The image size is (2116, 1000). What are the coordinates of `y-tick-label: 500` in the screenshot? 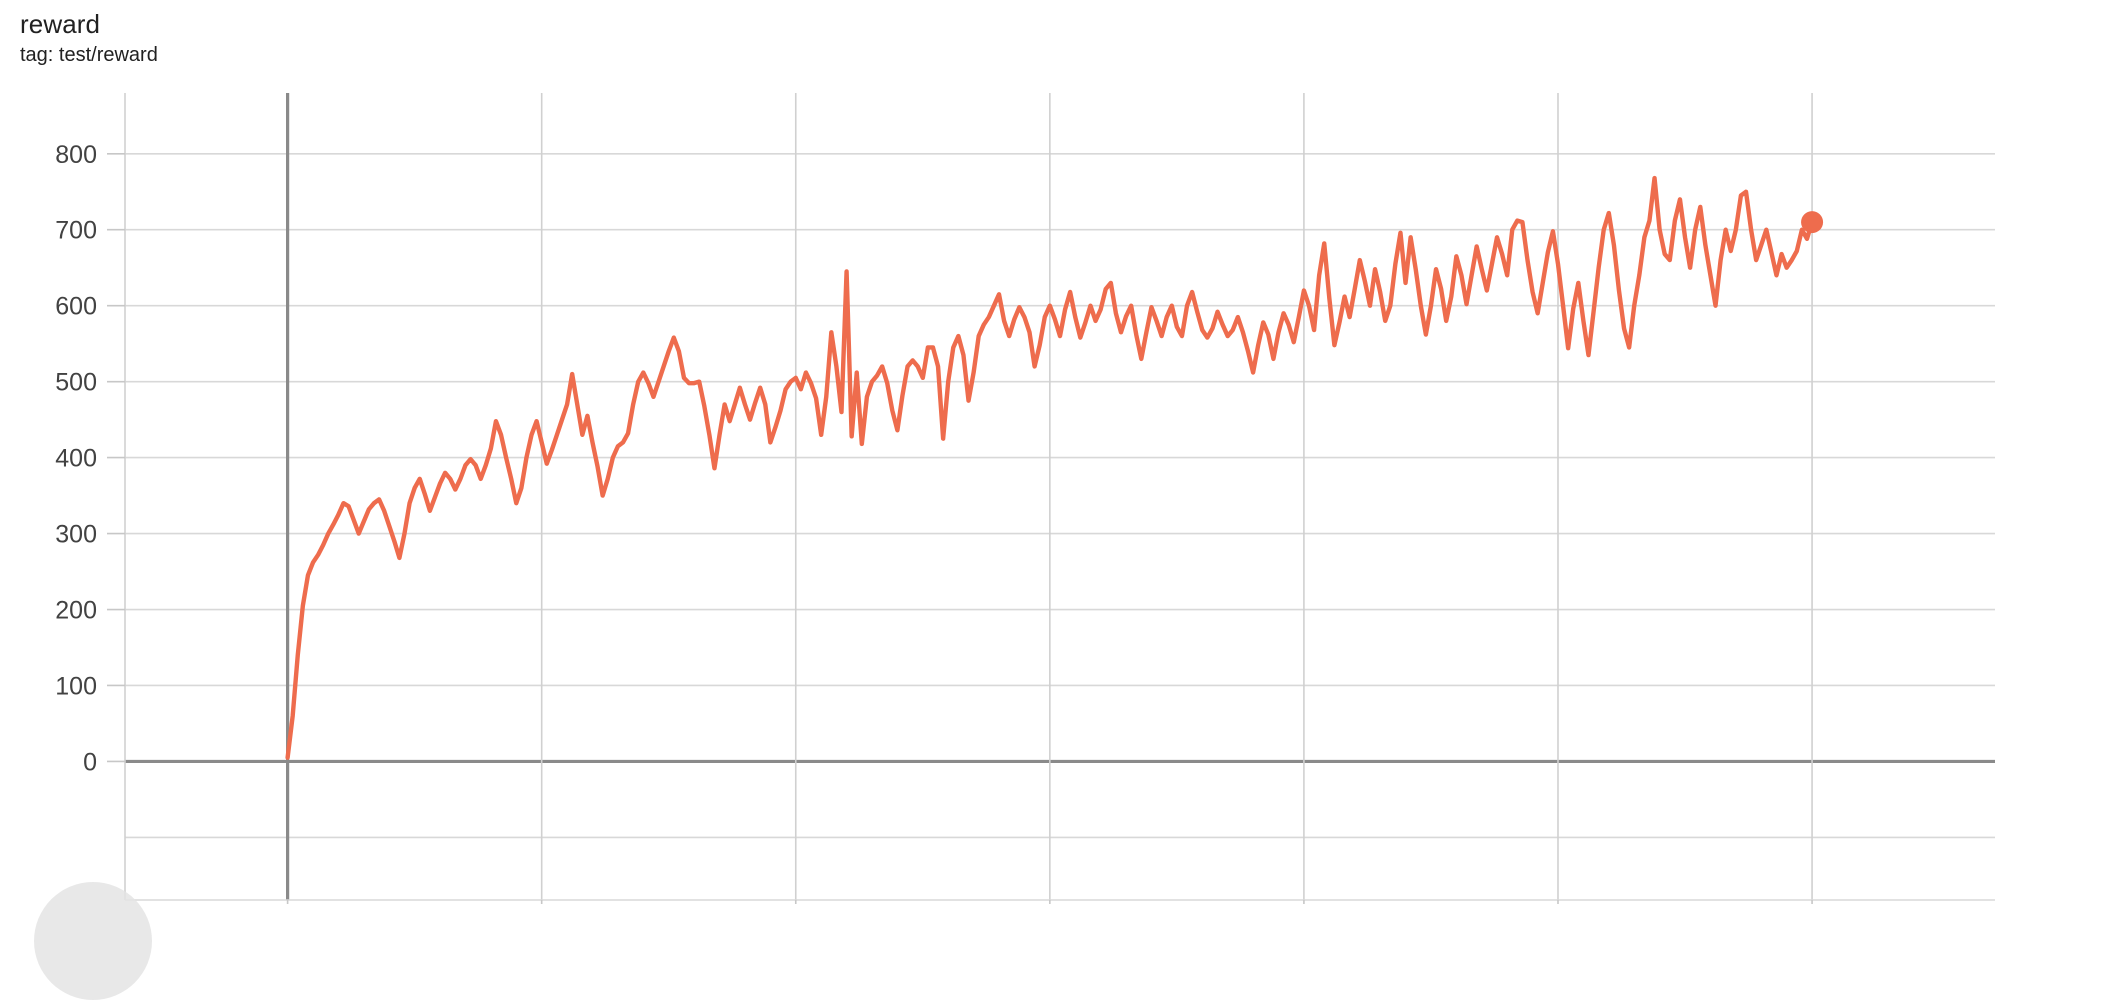 It's located at (76, 383).